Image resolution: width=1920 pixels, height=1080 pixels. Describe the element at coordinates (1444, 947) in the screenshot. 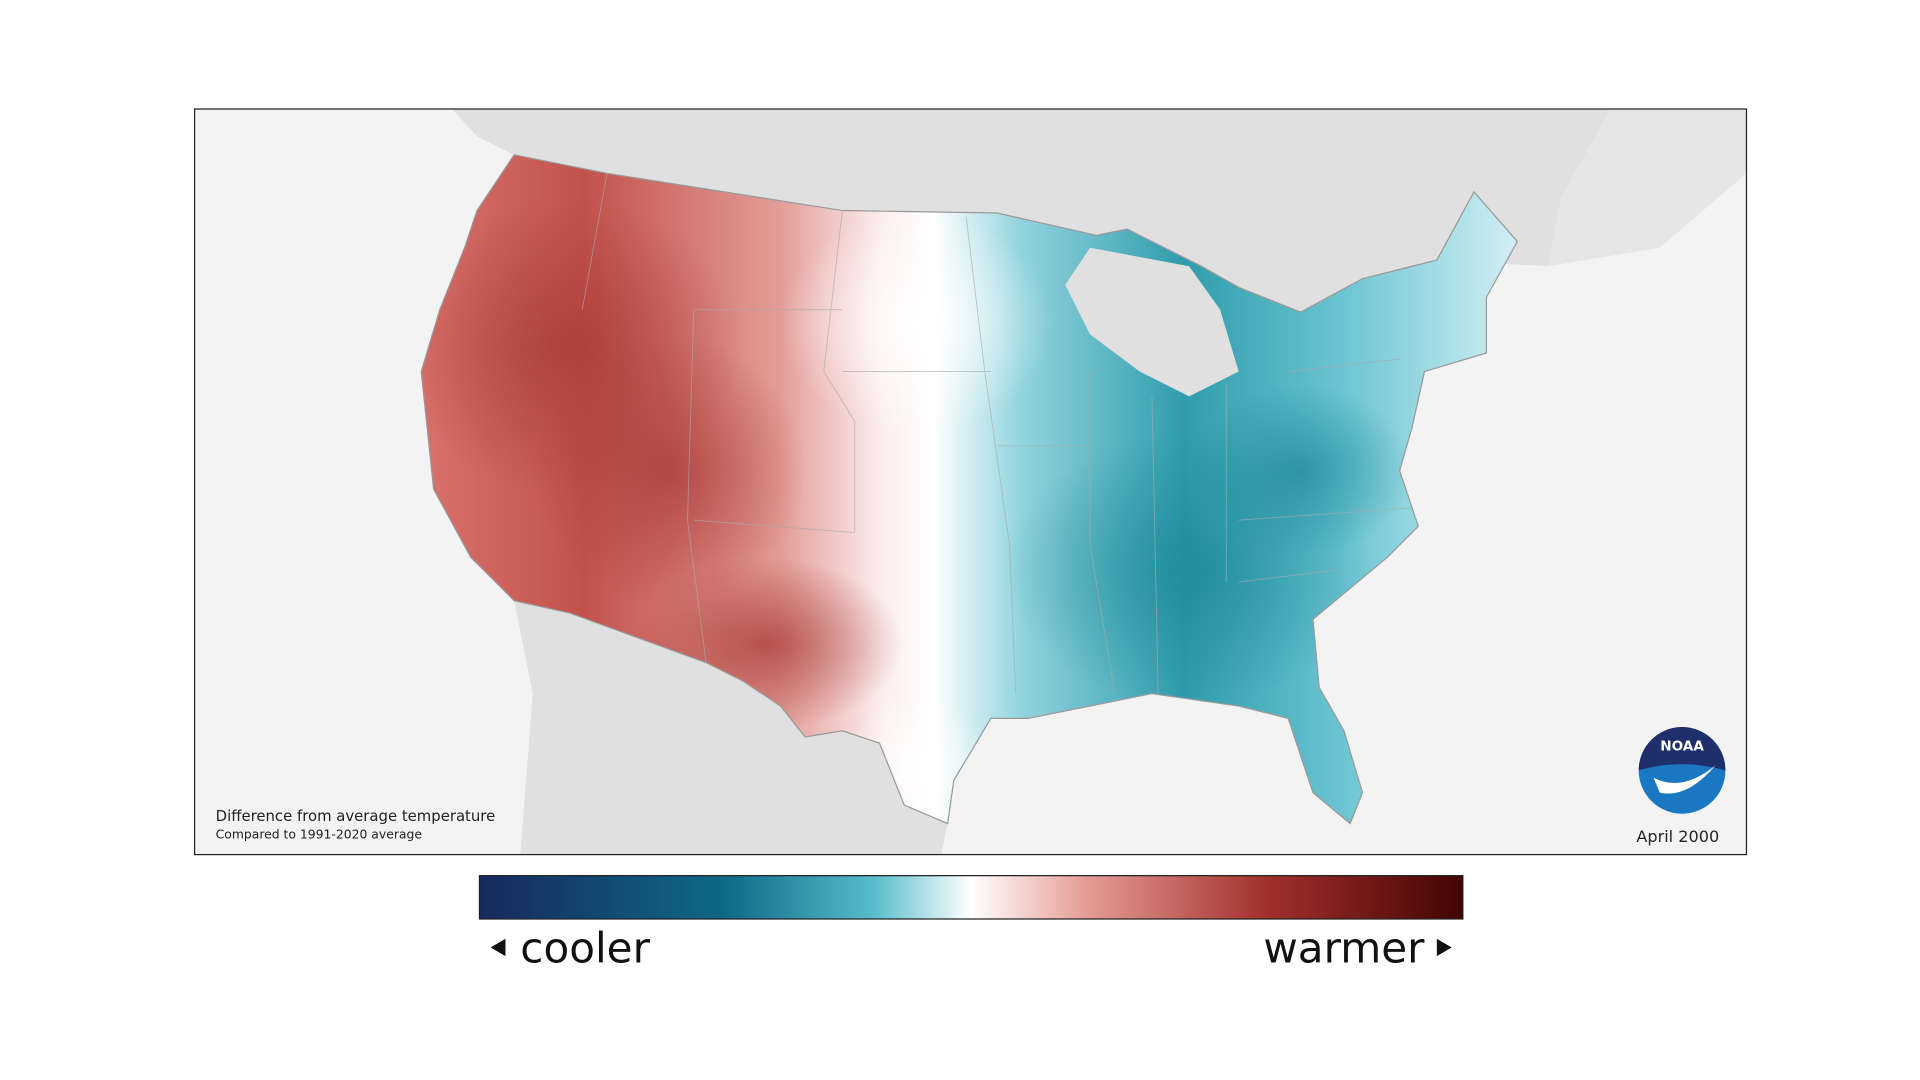

I see `warmer-arrow` at that location.